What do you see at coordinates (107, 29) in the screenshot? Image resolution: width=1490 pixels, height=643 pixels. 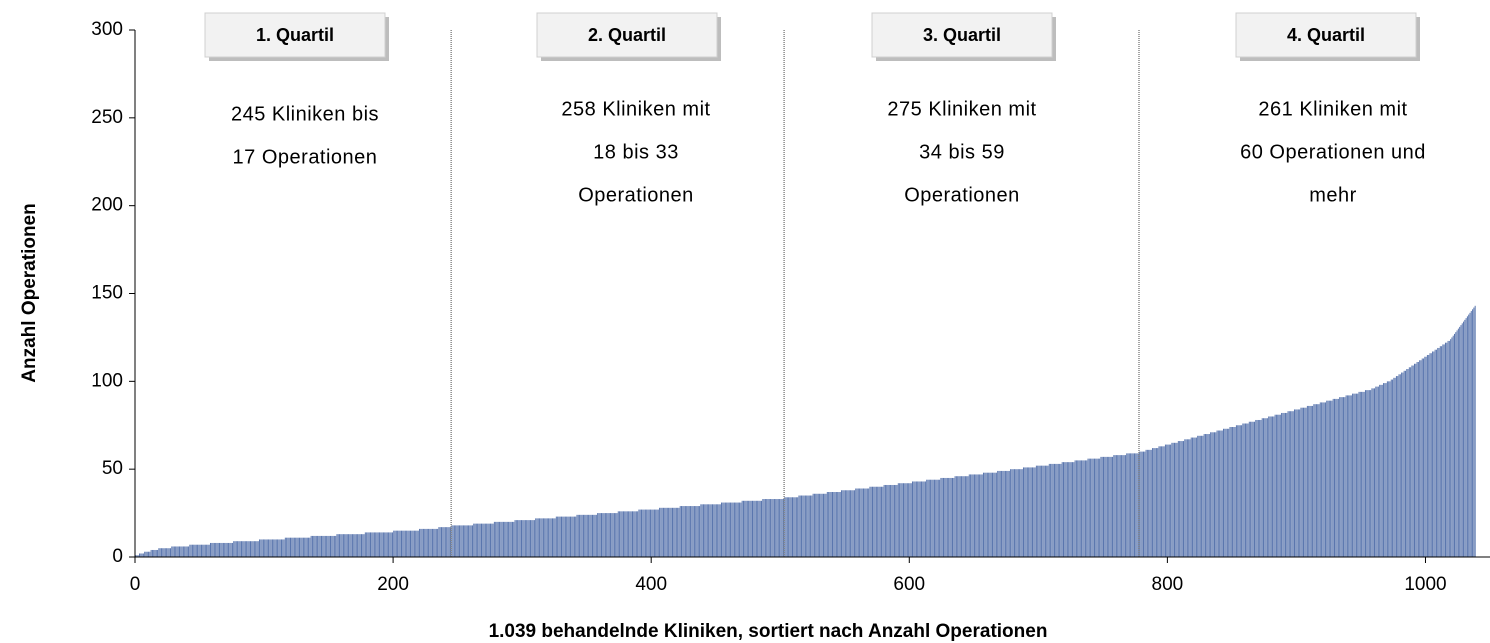 I see `y-tick-label: 300` at bounding box center [107, 29].